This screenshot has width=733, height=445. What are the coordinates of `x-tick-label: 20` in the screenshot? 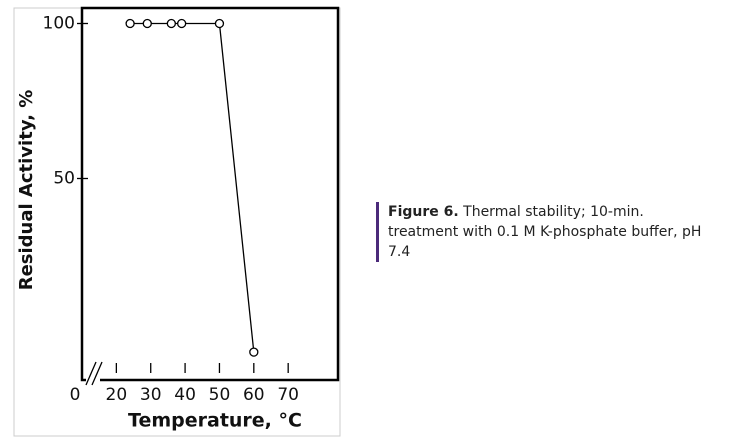 It's located at (117, 395).